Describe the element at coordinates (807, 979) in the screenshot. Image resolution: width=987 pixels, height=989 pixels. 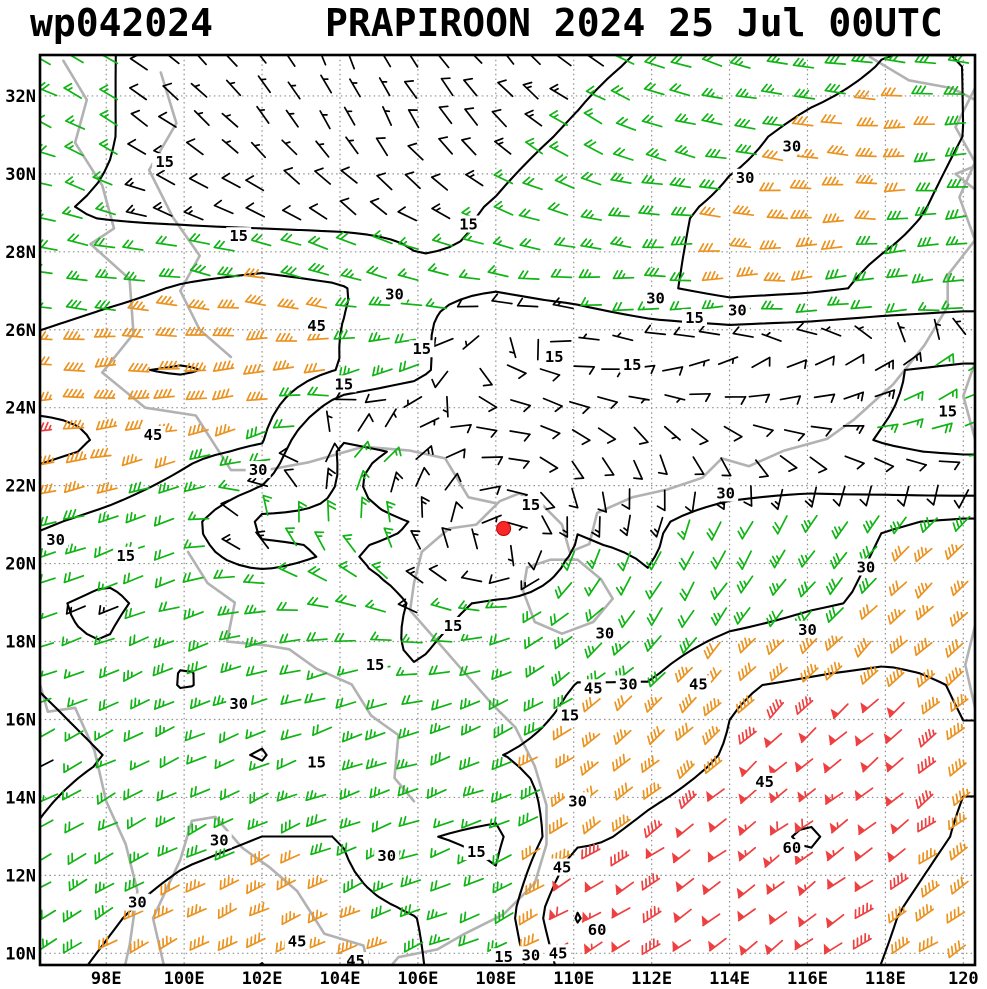
I see `lon-tick-label: 116E` at that location.